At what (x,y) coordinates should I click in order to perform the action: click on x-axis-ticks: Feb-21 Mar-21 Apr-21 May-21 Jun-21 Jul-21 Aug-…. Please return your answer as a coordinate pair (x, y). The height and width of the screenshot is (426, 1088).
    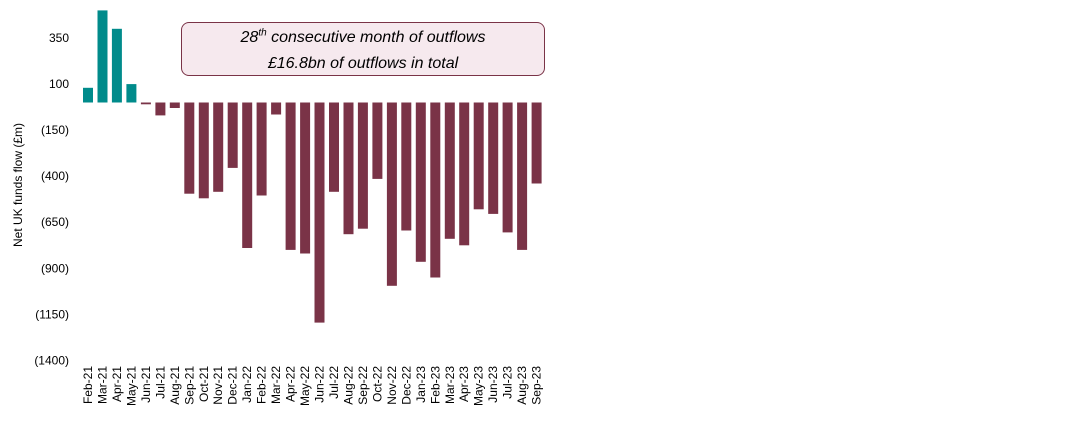
    Looking at the image, I should click on (312, 386).